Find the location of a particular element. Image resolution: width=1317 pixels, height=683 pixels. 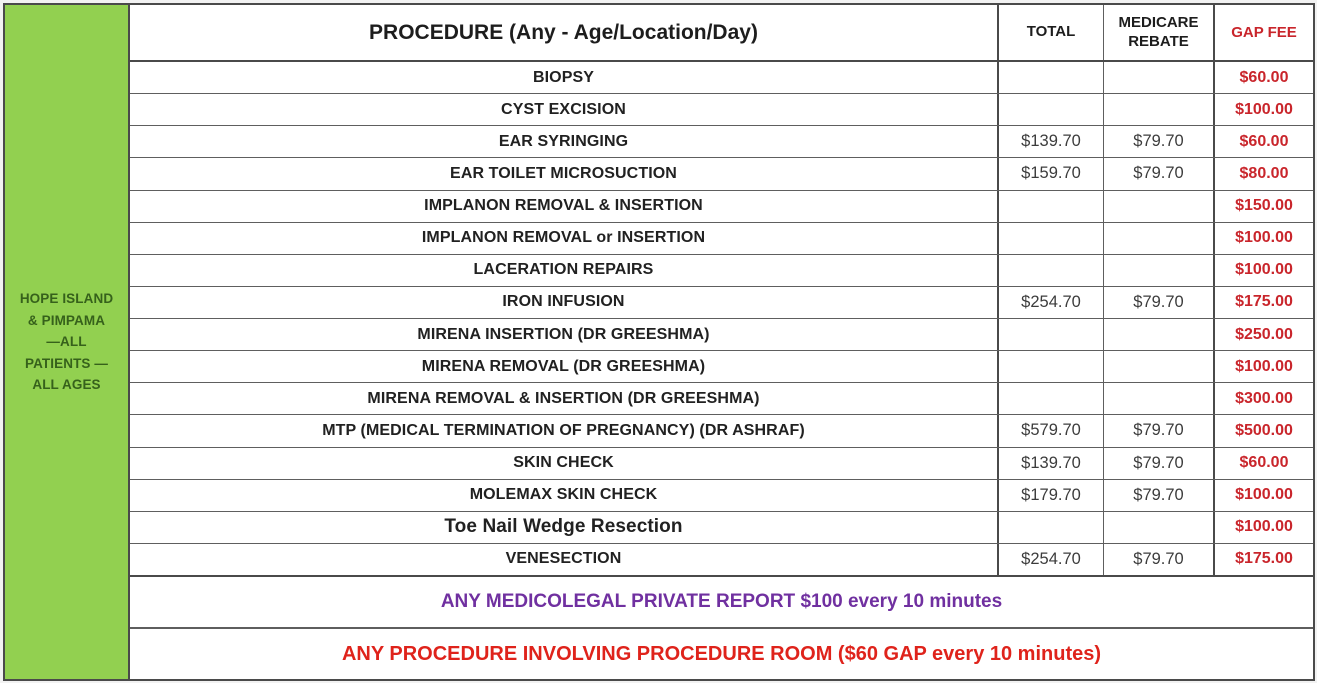

gap-fee-value: $150.00 is located at coordinates (1264, 206).